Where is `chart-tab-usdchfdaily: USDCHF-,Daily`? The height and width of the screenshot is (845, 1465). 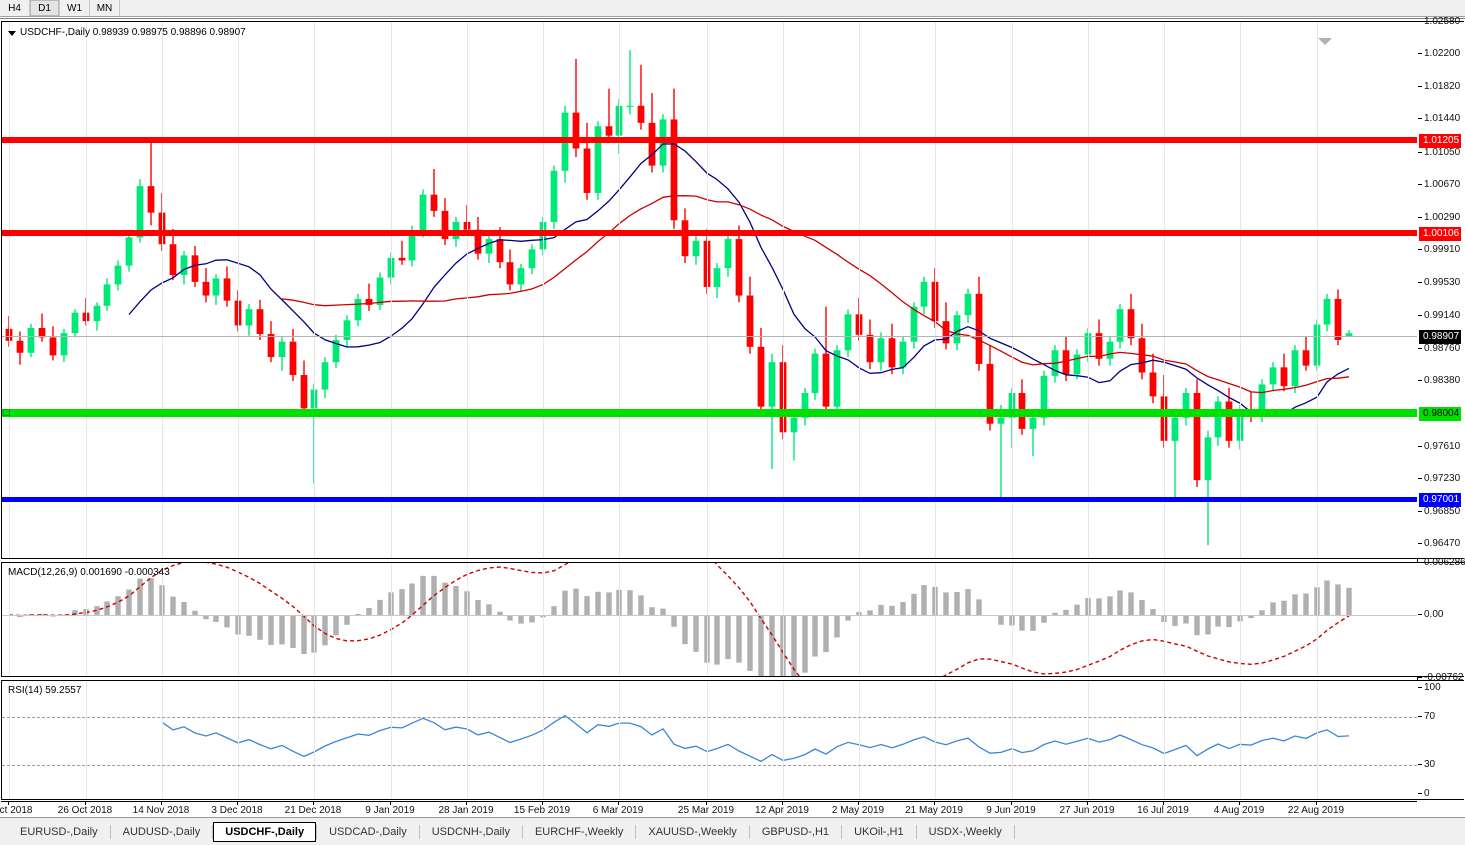
chart-tab-usdchfdaily: USDCHF-,Daily is located at coordinates (265, 831).